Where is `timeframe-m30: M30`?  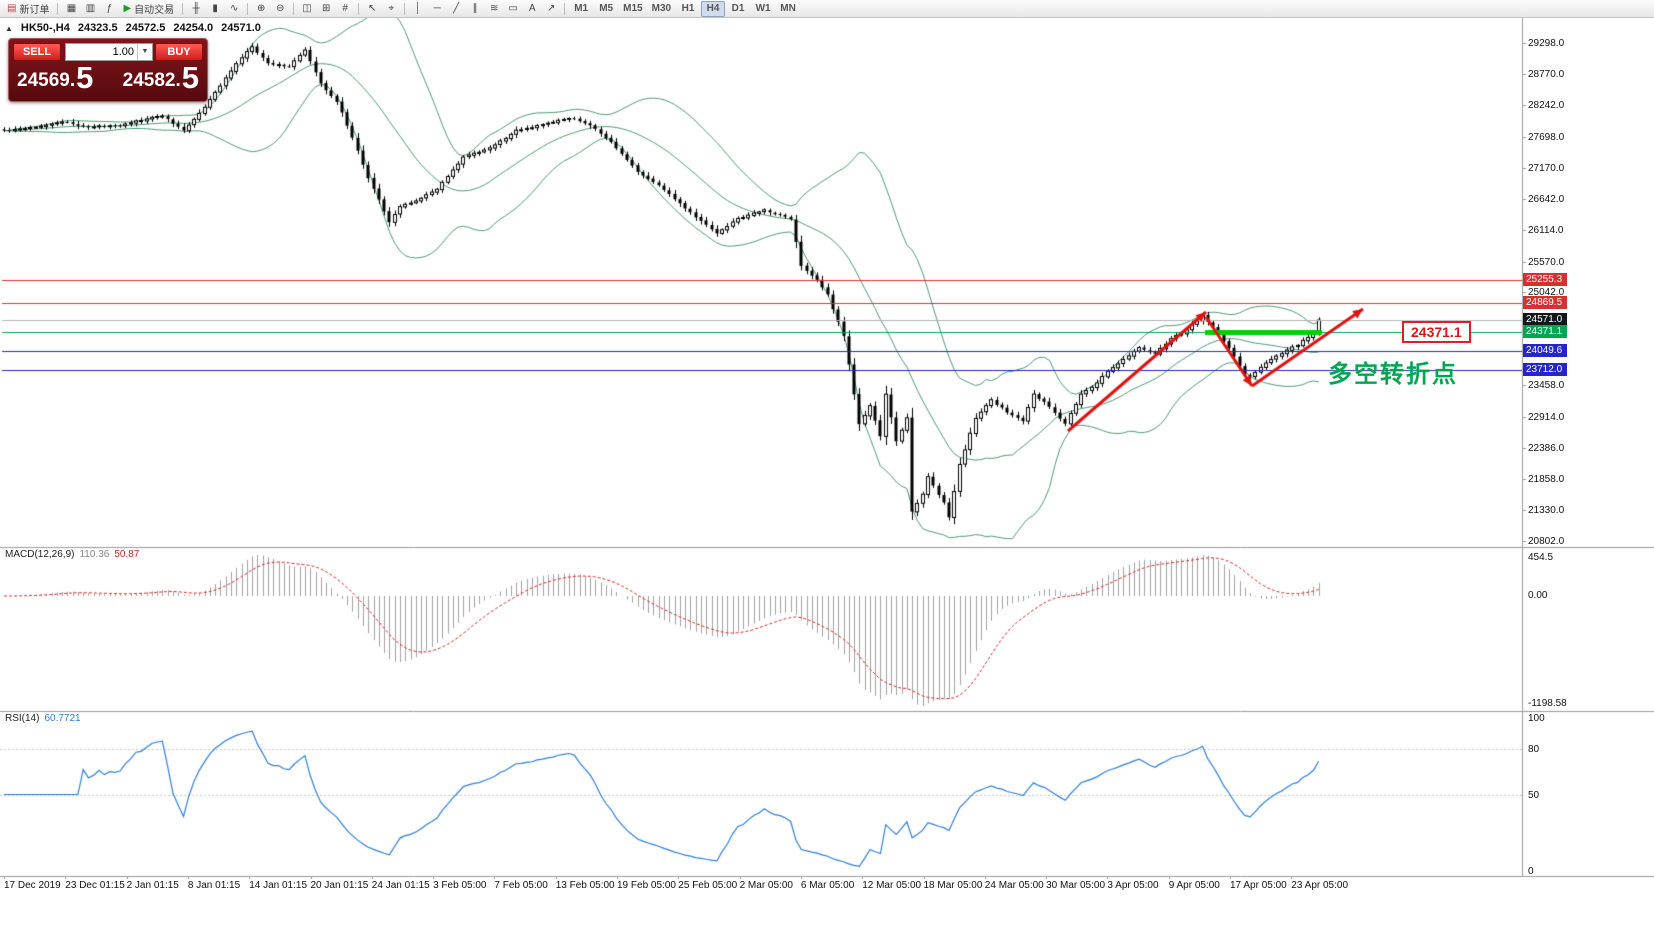 timeframe-m30: M30 is located at coordinates (661, 9).